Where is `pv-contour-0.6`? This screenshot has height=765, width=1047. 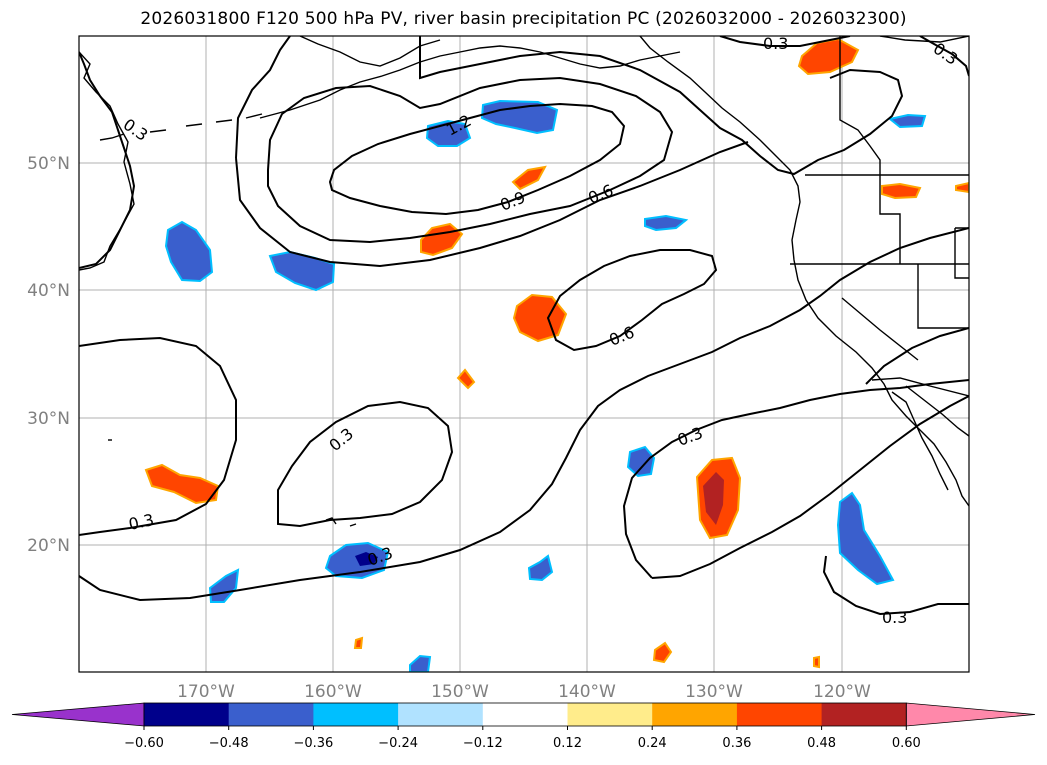
pv-contour-0.6 is located at coordinates (632, 300).